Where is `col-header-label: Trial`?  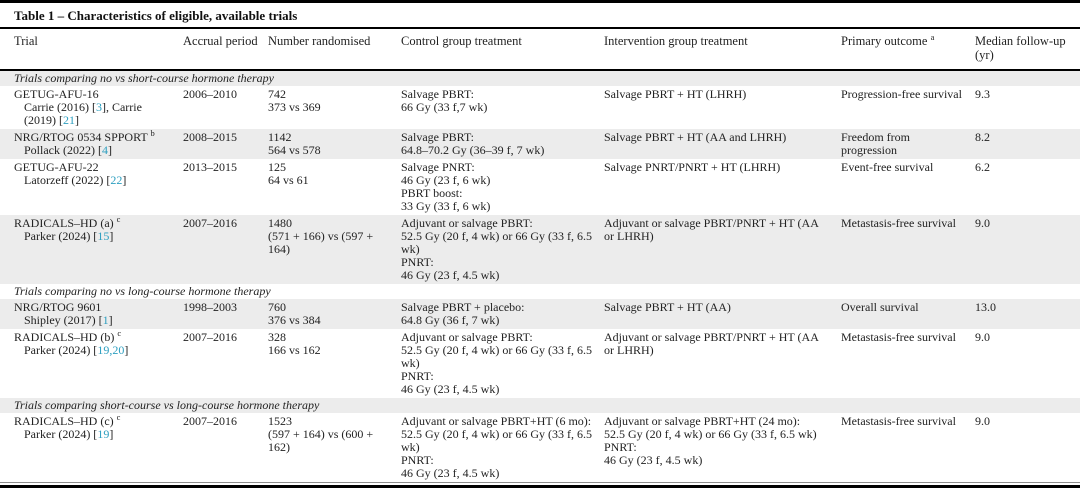 col-header-label: Trial is located at coordinates (26, 41).